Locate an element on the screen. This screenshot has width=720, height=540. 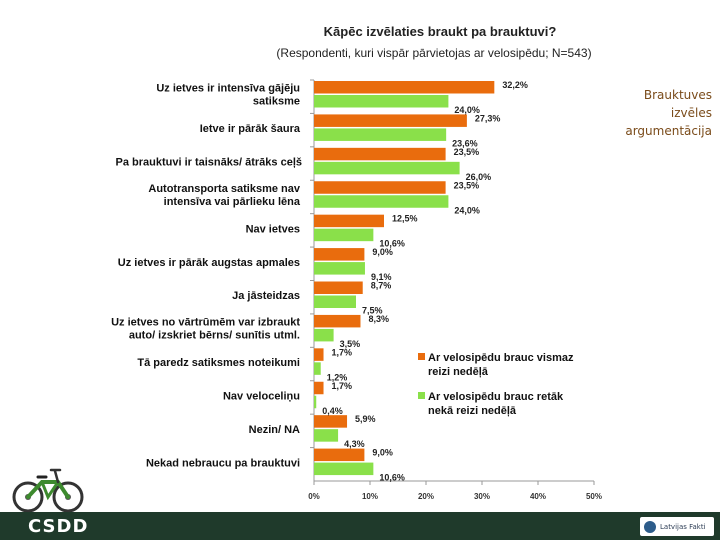
partner-logo-text: Latvijas Fakti is located at coordinates (683, 526).